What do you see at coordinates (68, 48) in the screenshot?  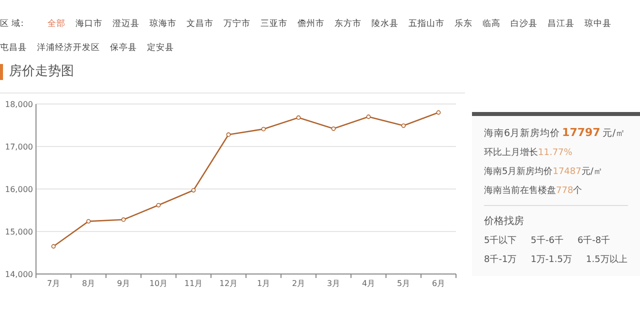 I see `text: 洋浦经济开发区` at bounding box center [68, 48].